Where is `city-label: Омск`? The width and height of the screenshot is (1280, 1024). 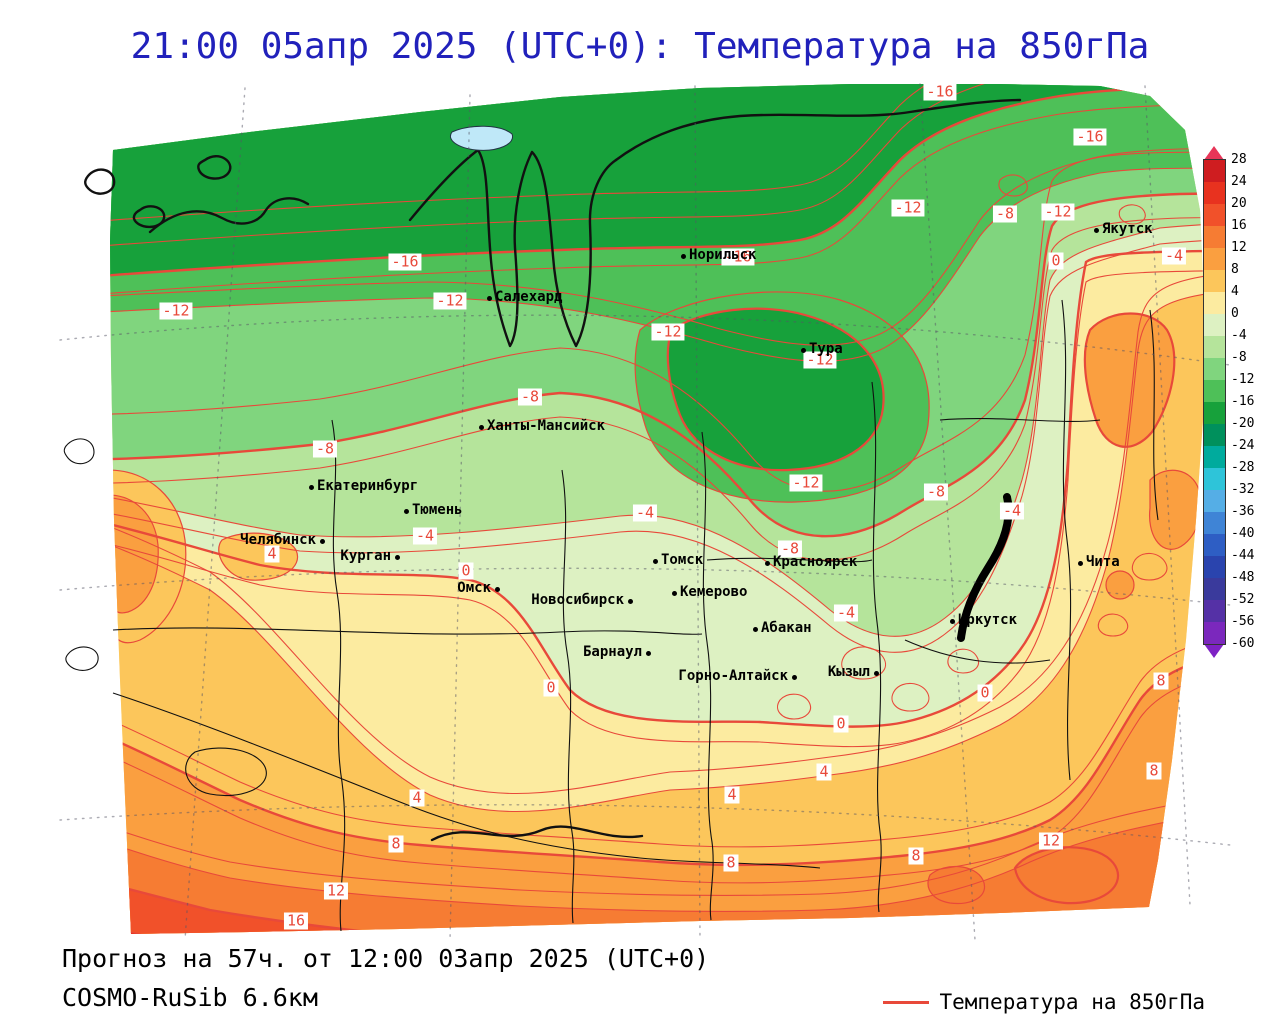 city-label: Омск is located at coordinates (474, 588).